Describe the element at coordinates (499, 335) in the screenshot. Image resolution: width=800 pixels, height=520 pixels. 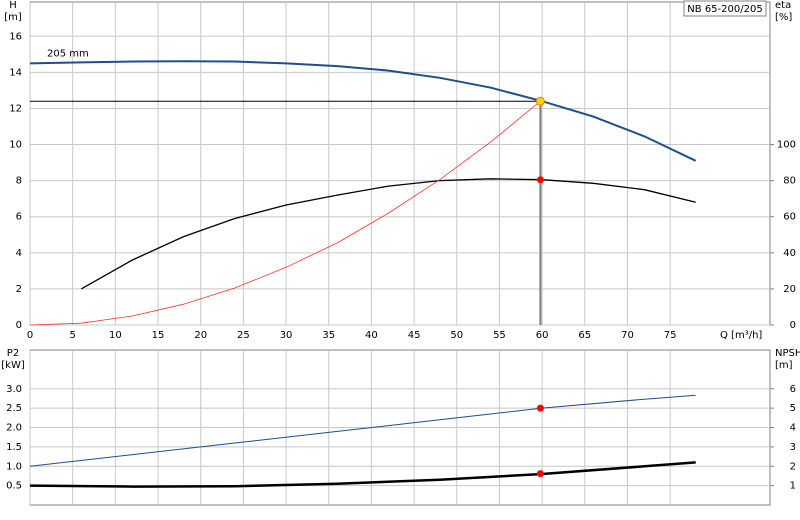
I see `x-tick-label: 55` at that location.